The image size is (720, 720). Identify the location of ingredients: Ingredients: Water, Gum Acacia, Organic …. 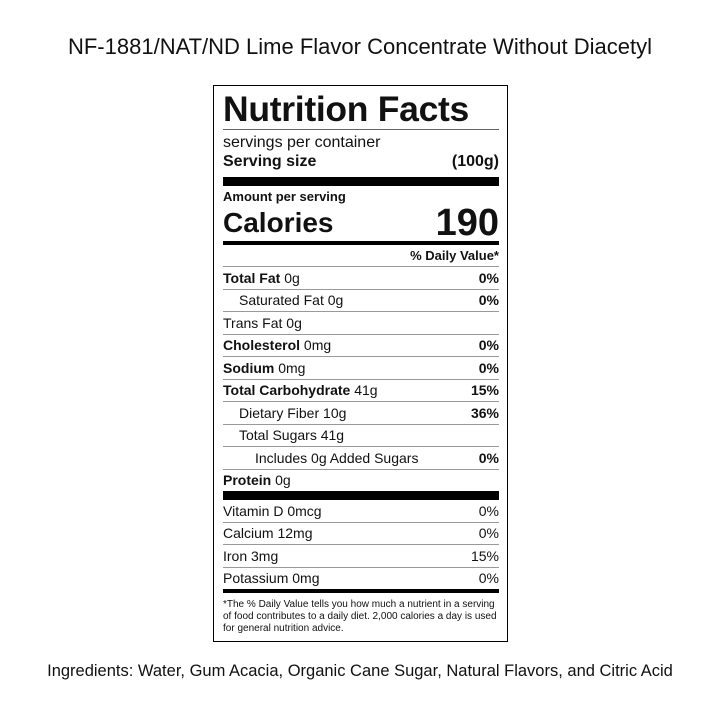
(360, 671).